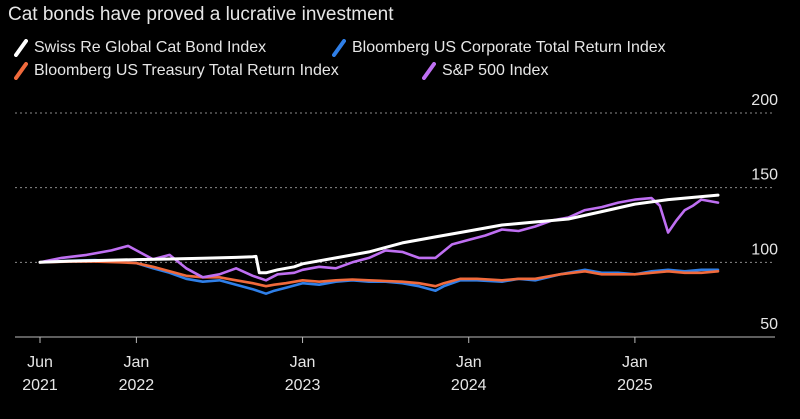  I want to click on legend-label-treasury: Bloomberg US Treasury Total Return Index, so click(186, 70).